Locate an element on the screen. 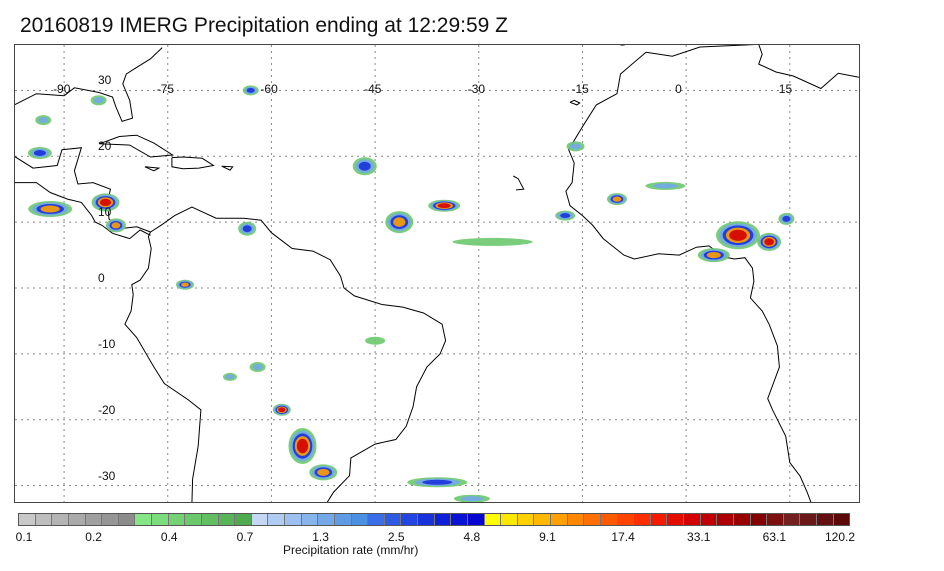 The image size is (944, 571). uruguay-storm-intense-contour is located at coordinates (323, 472).